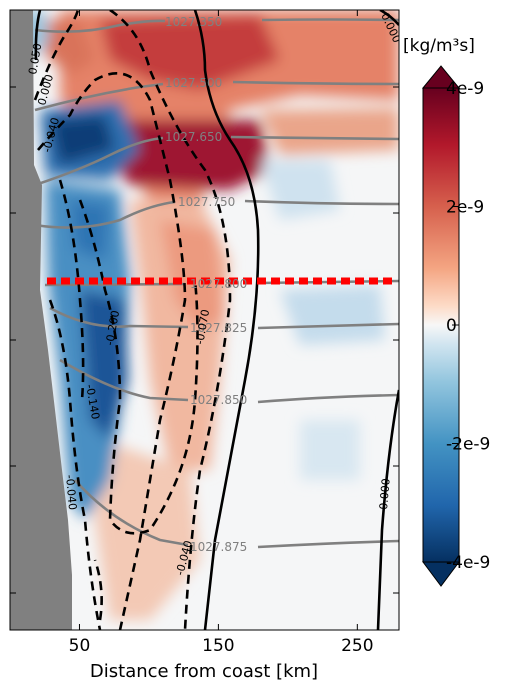  I want to click on field-strong-positive-core, so click(190, 155).